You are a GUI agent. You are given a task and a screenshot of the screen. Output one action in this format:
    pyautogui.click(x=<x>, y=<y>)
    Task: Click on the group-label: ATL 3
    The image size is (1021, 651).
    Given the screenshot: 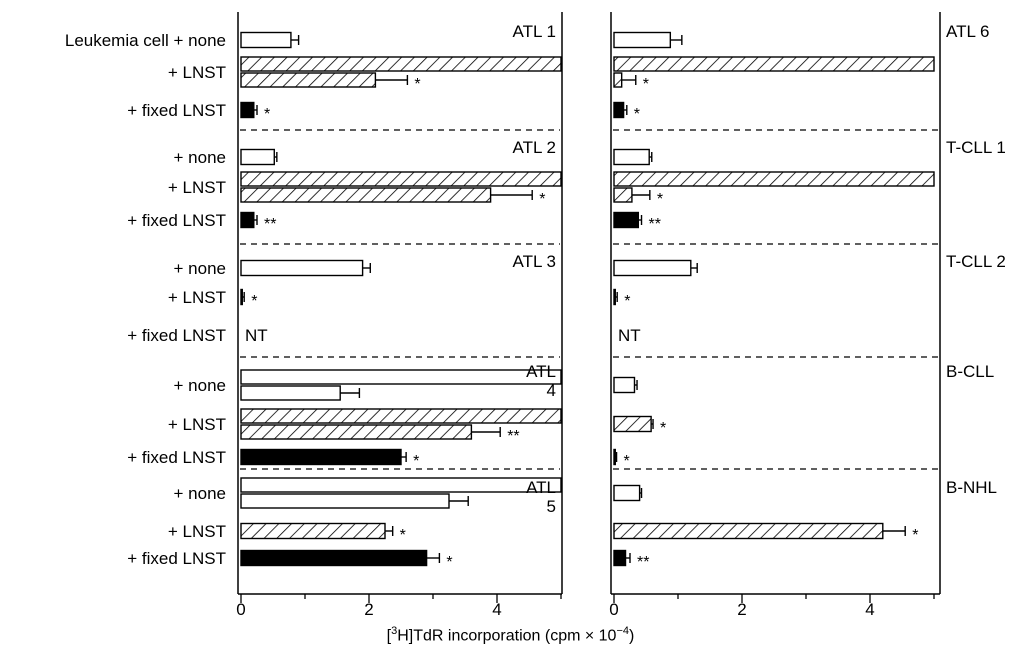 What is the action you would take?
    pyautogui.click(x=534, y=261)
    